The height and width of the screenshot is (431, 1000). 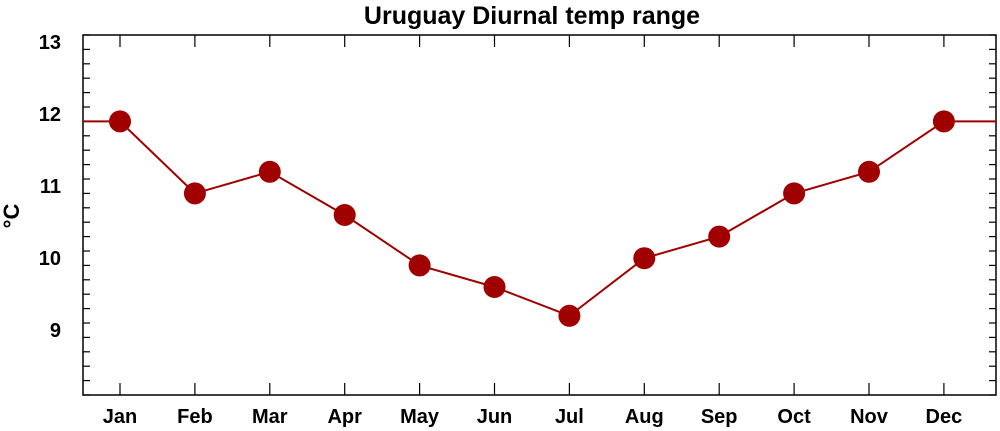 What do you see at coordinates (194, 193) in the screenshot?
I see `data-point-feb` at bounding box center [194, 193].